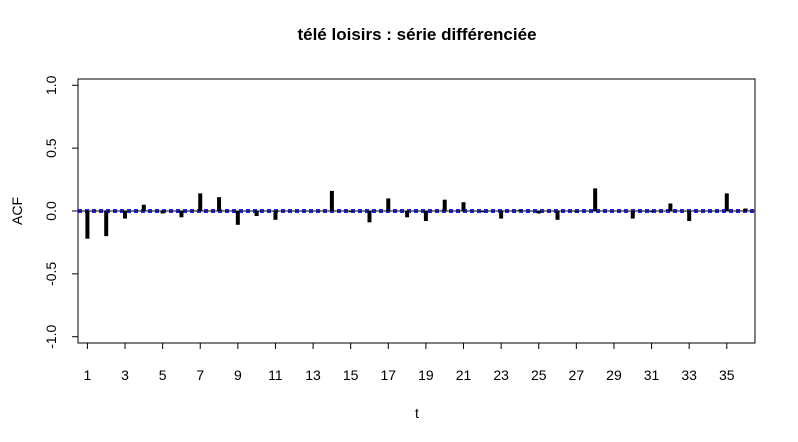 This screenshot has width=798, height=442. I want to click on y-tick-label: 0.5, so click(51, 148).